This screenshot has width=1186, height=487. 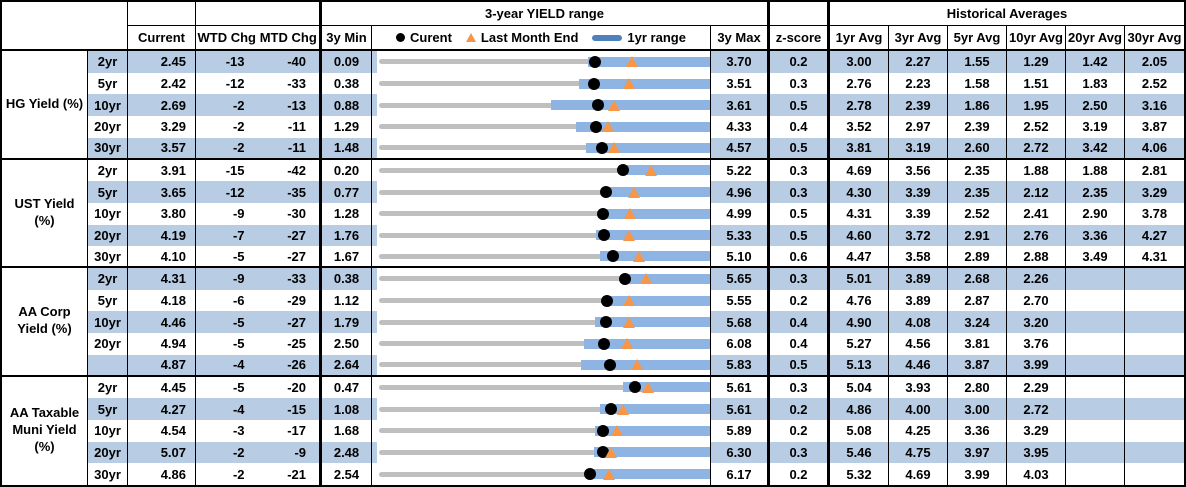 I want to click on mtd-chg-value: -27, so click(x=296, y=235).